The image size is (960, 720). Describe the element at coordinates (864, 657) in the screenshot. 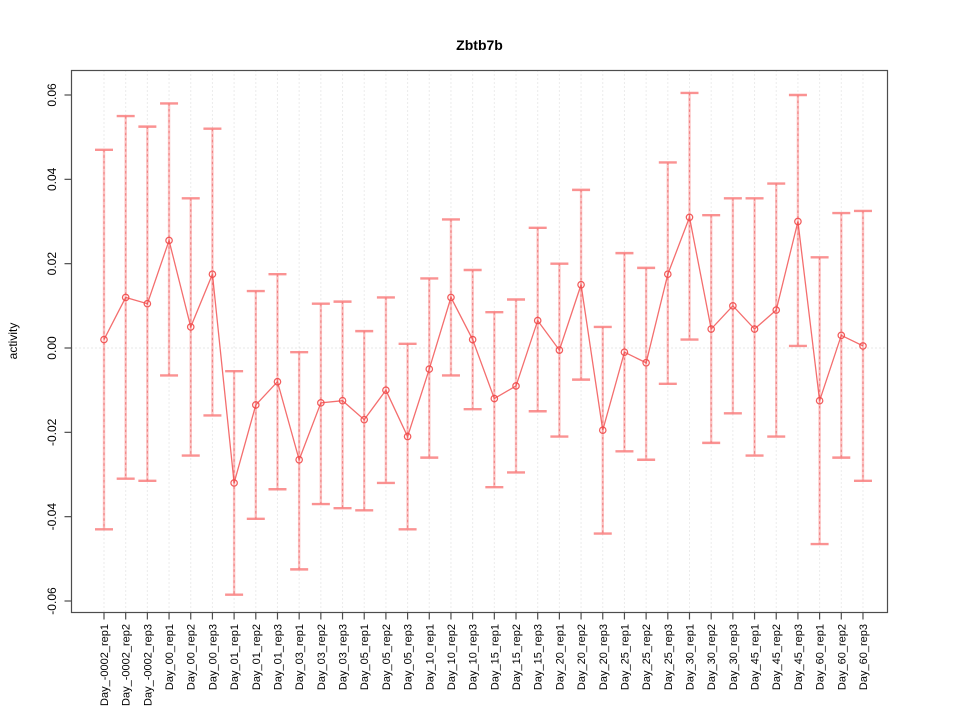

I see `x-tick-label: Day_60_rep3` at that location.